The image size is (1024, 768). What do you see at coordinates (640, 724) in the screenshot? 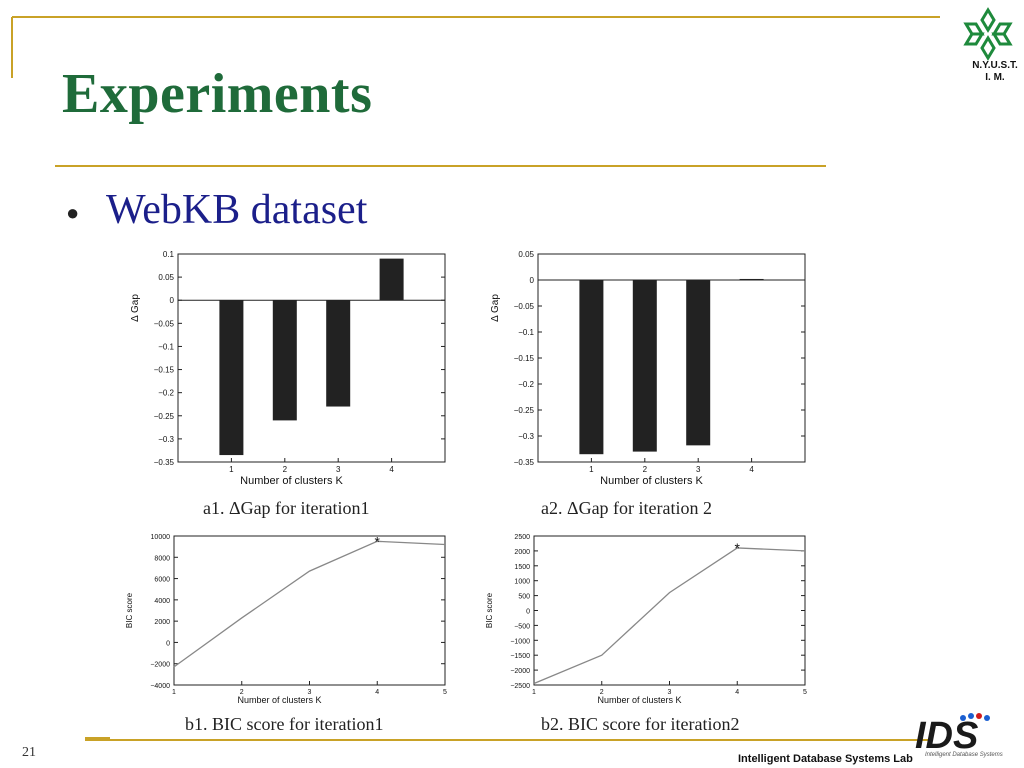
I see `caption-b2: b2. BIC score for iteration2` at bounding box center [640, 724].